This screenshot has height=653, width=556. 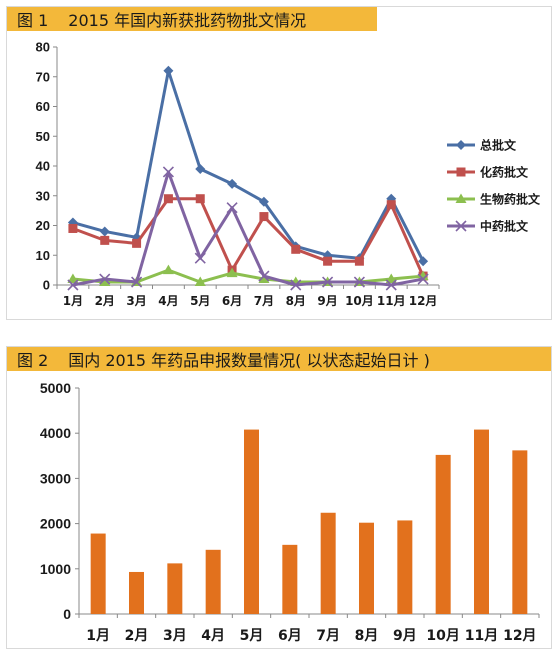 I want to click on y-tick-label: 2000, so click(x=55, y=524).